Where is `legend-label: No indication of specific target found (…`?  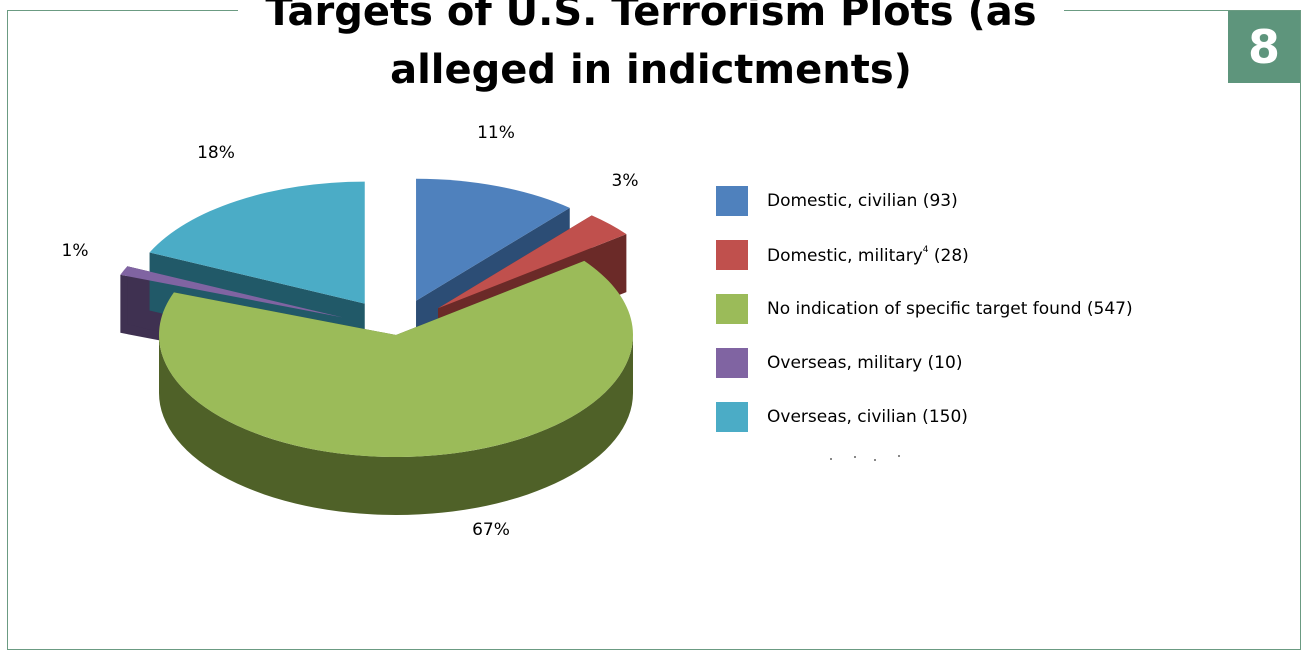 legend-label: No indication of specific target found (… is located at coordinates (950, 309).